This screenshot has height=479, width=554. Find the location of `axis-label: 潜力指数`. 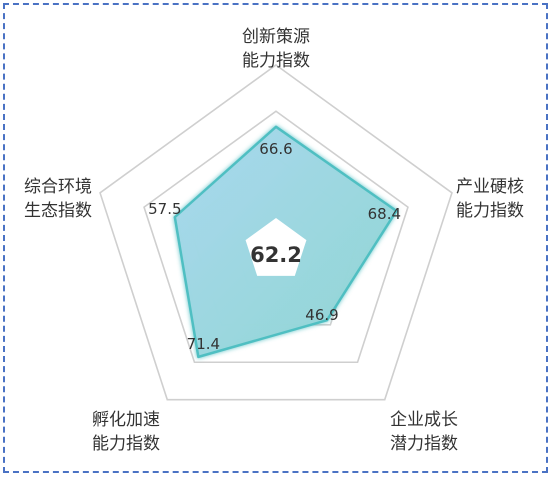

axis-label: 潜力指数 is located at coordinates (424, 444).